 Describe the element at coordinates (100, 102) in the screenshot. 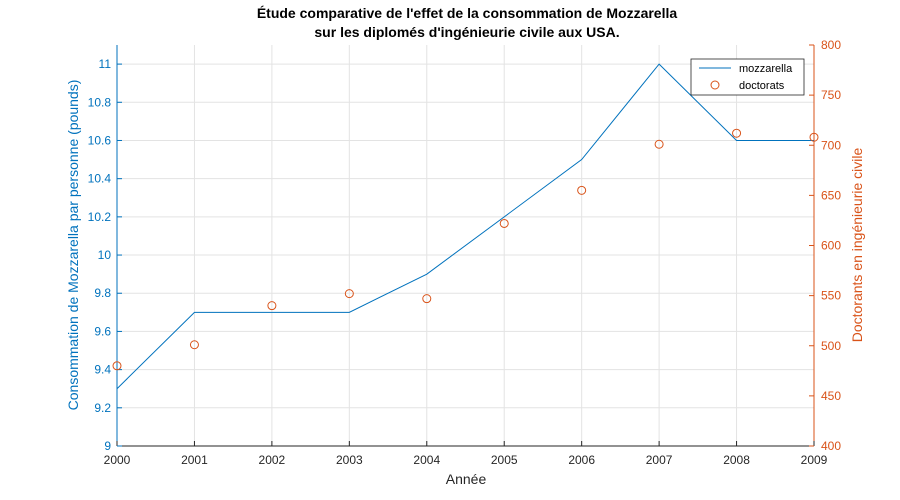

I see `y-left-tick-label: 10.8` at that location.